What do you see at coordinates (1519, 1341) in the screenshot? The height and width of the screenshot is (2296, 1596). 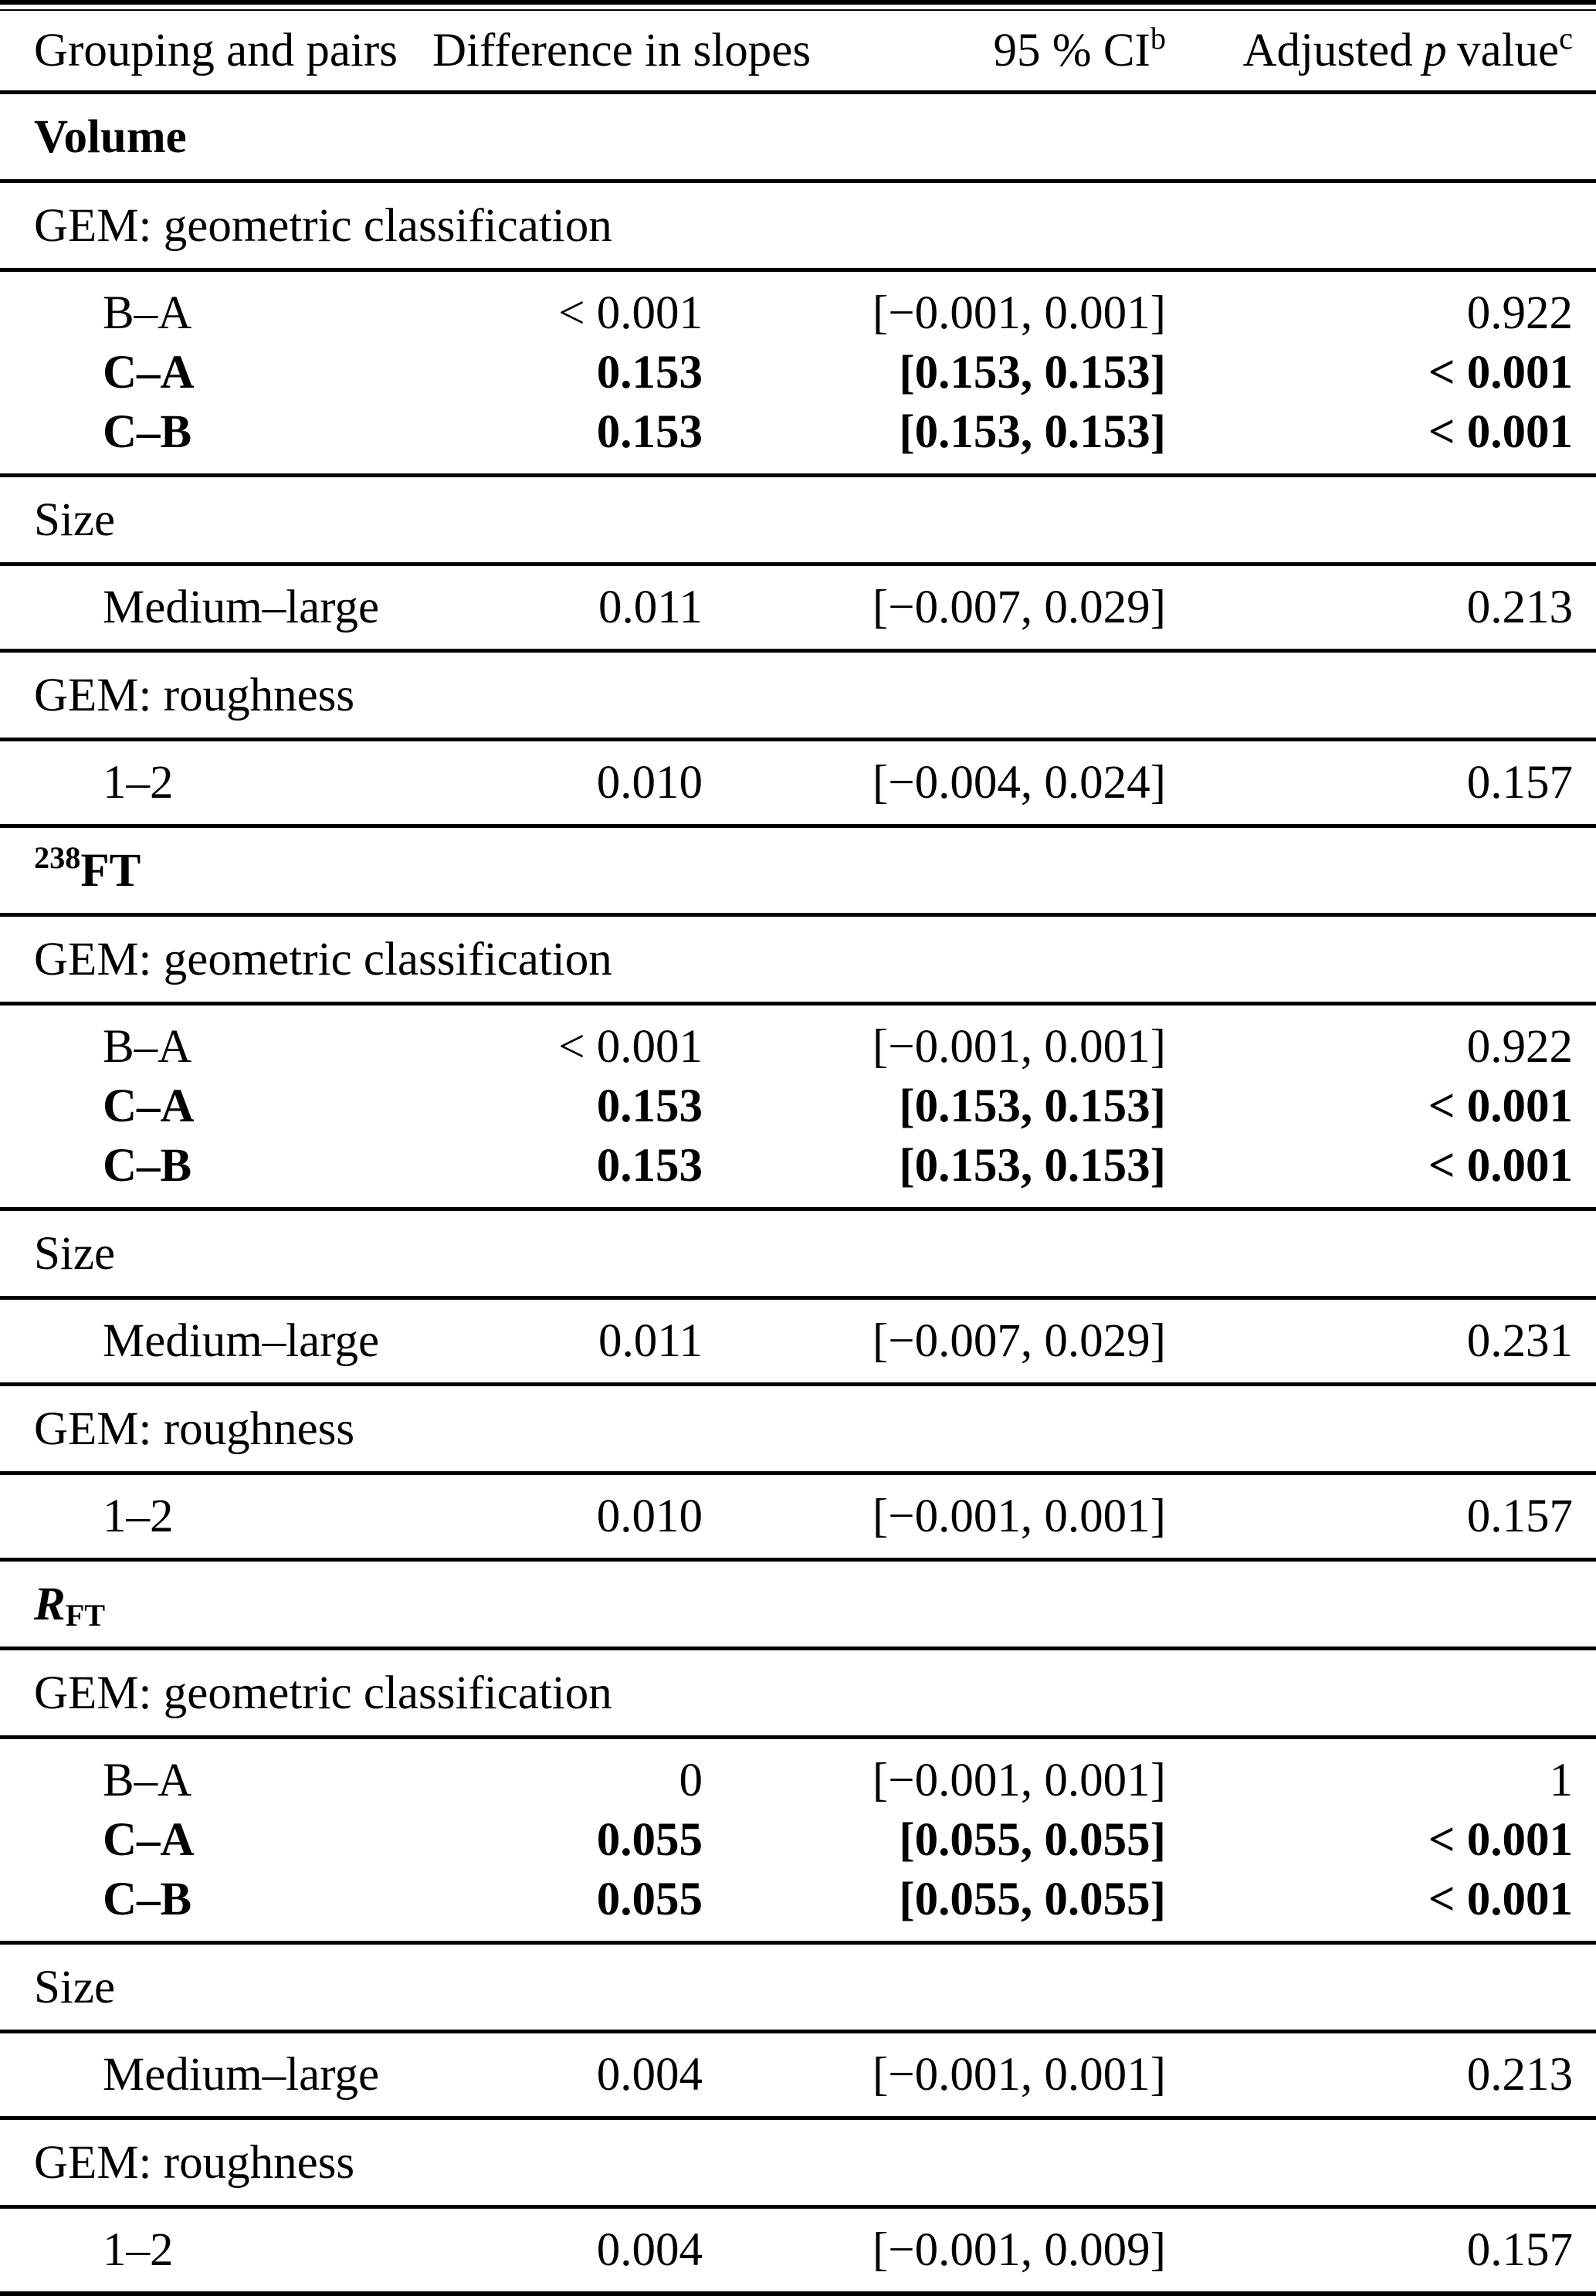 I see `pvalue-cell: 0.231` at bounding box center [1519, 1341].